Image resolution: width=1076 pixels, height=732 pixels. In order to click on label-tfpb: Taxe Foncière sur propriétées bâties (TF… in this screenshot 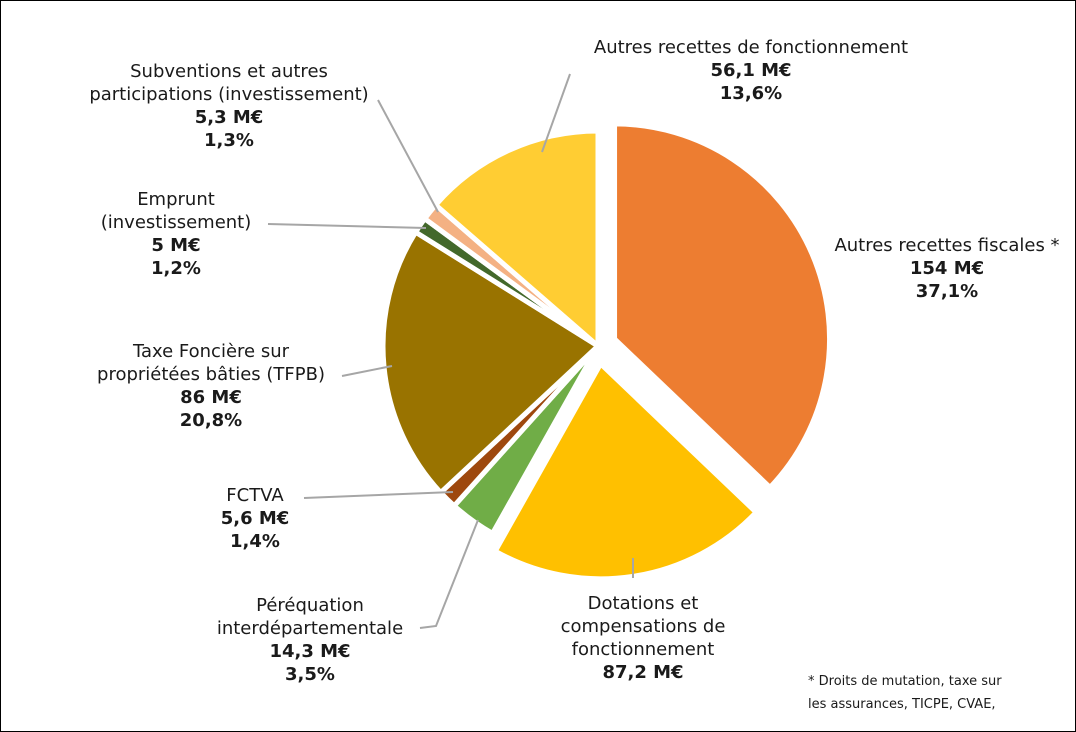, I will do `click(211, 386)`.